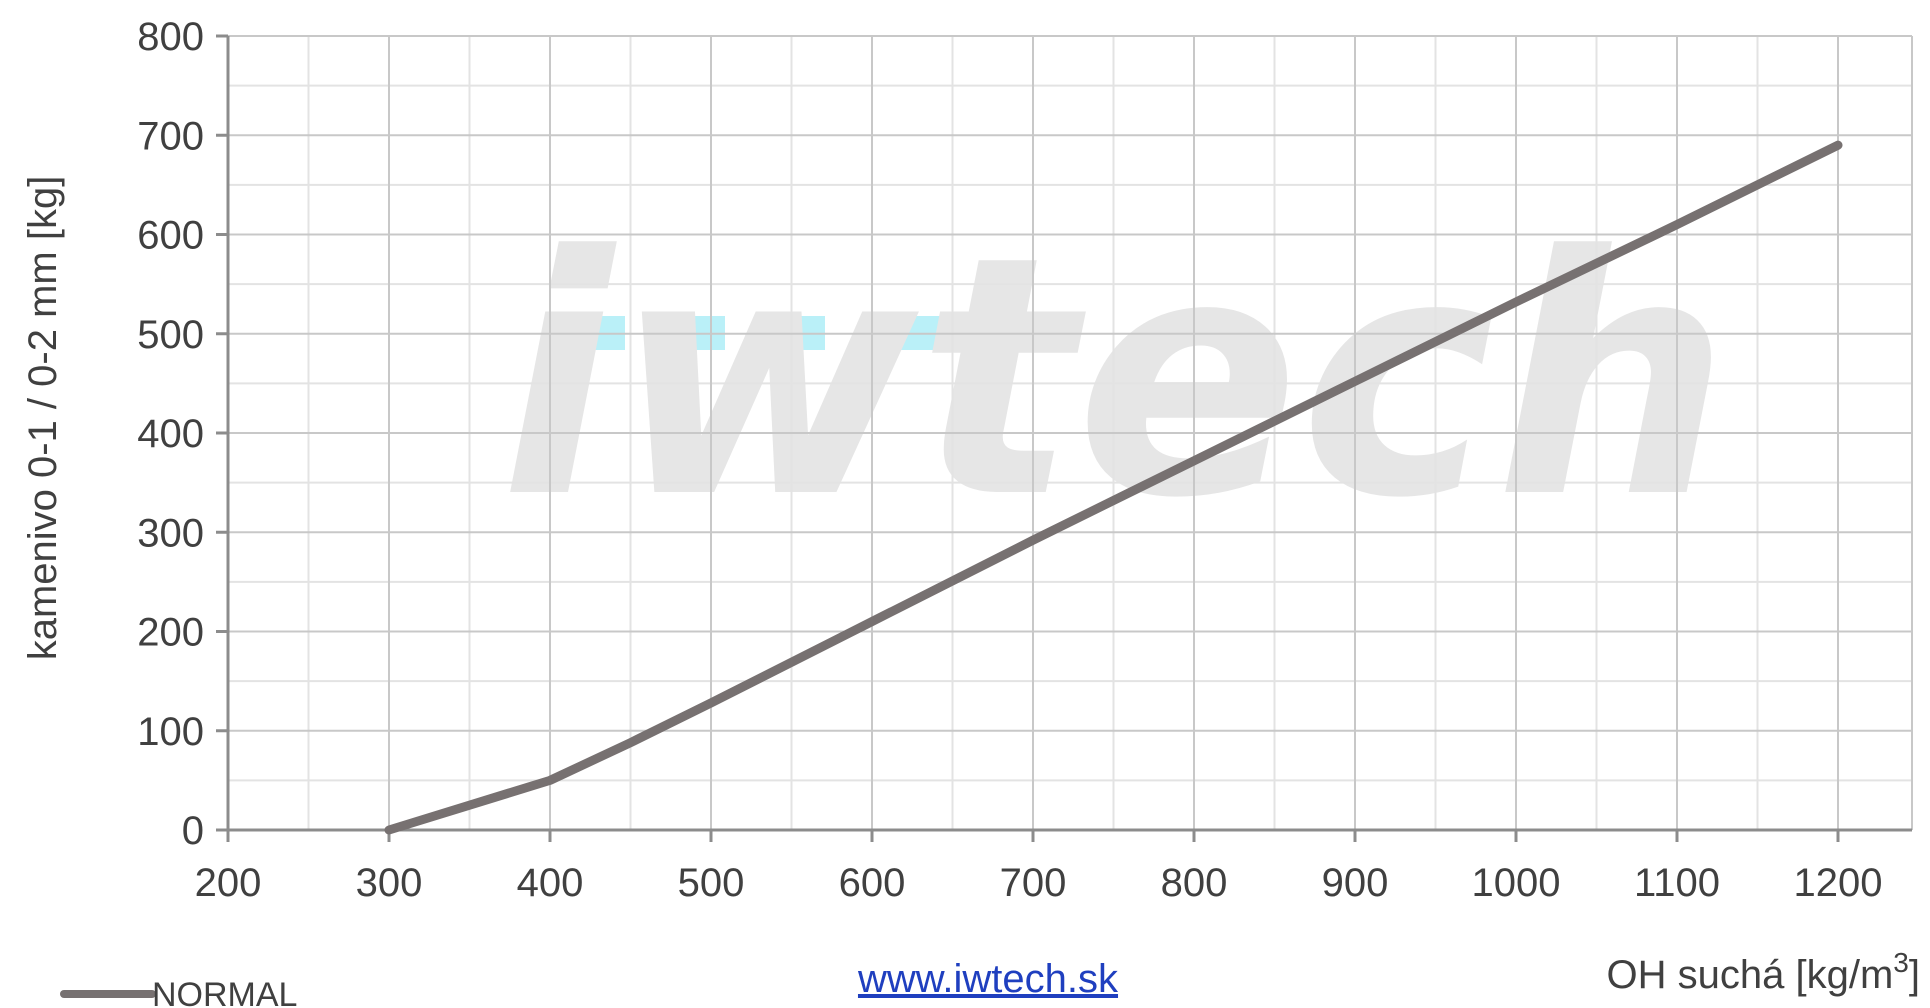 The width and height of the screenshot is (1930, 1008). I want to click on website-link: www.iwtech.sk, so click(988, 979).